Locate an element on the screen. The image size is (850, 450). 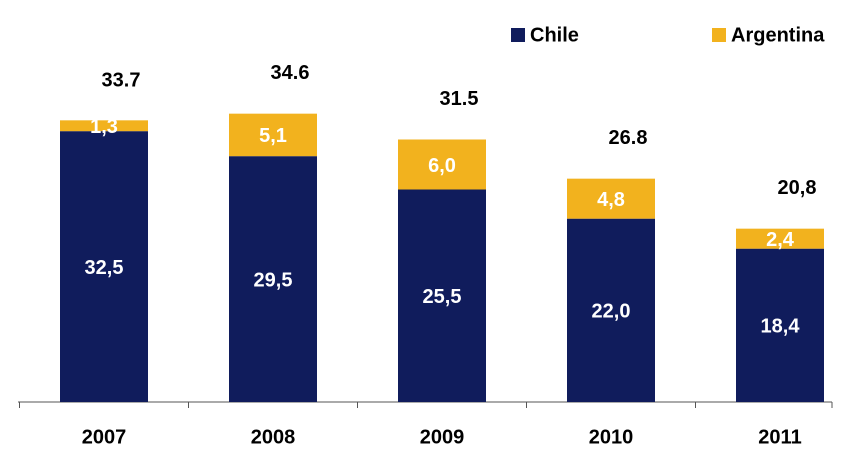
value-label: 22,0 is located at coordinates (611, 312).